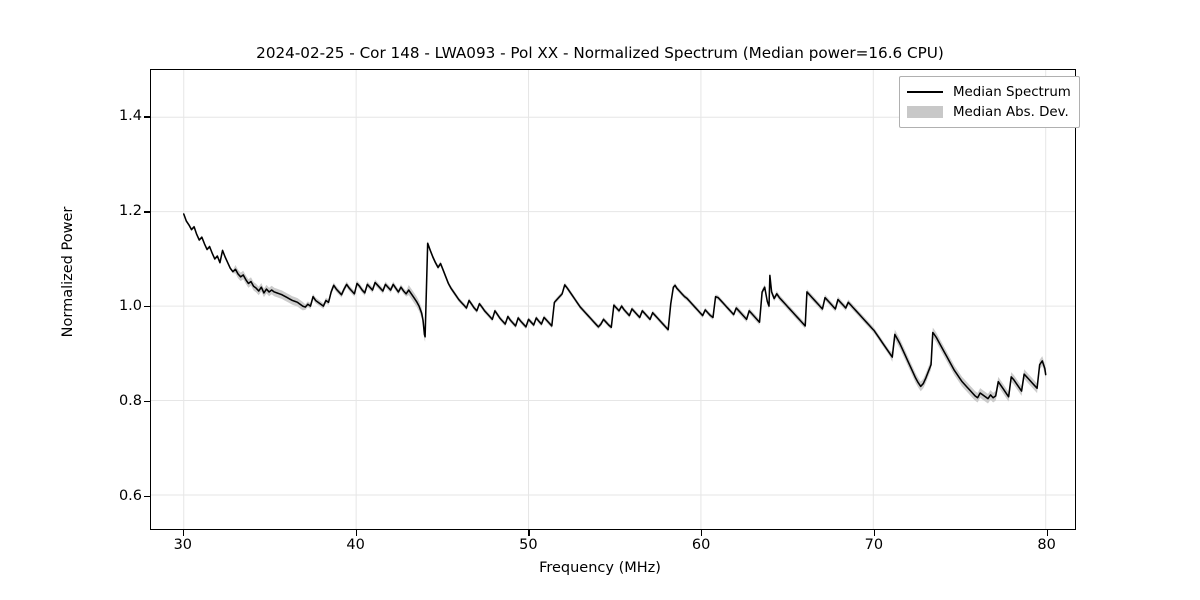 Image resolution: width=1200 pixels, height=600 pixels. I want to click on x-tick-label: 50, so click(528, 545).